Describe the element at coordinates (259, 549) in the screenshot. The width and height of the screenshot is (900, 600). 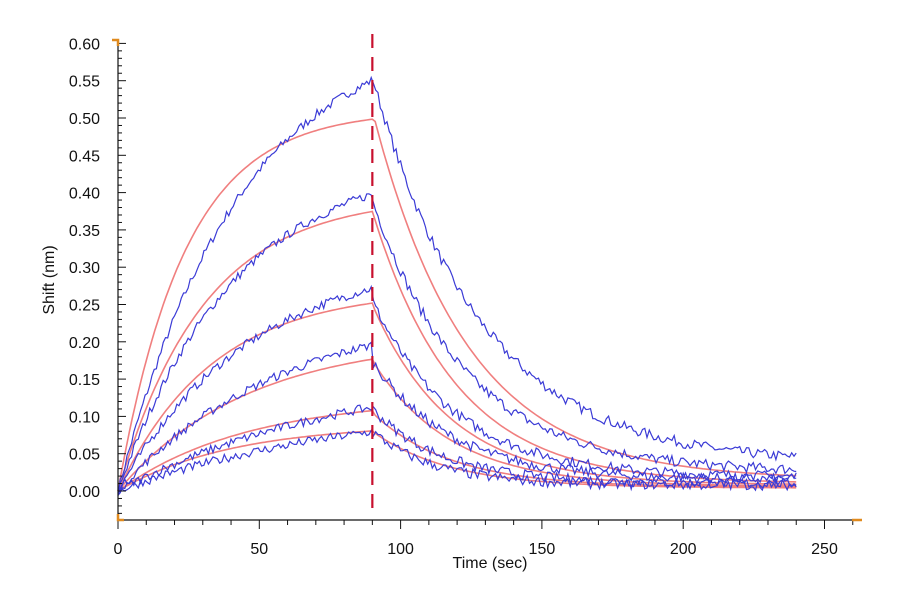
I see `x-tick-label: 50` at that location.